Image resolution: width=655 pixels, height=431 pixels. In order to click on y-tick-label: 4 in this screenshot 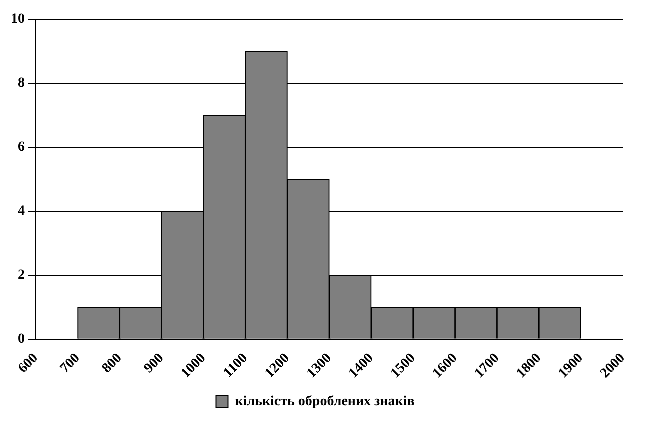, I will do `click(21, 211)`.